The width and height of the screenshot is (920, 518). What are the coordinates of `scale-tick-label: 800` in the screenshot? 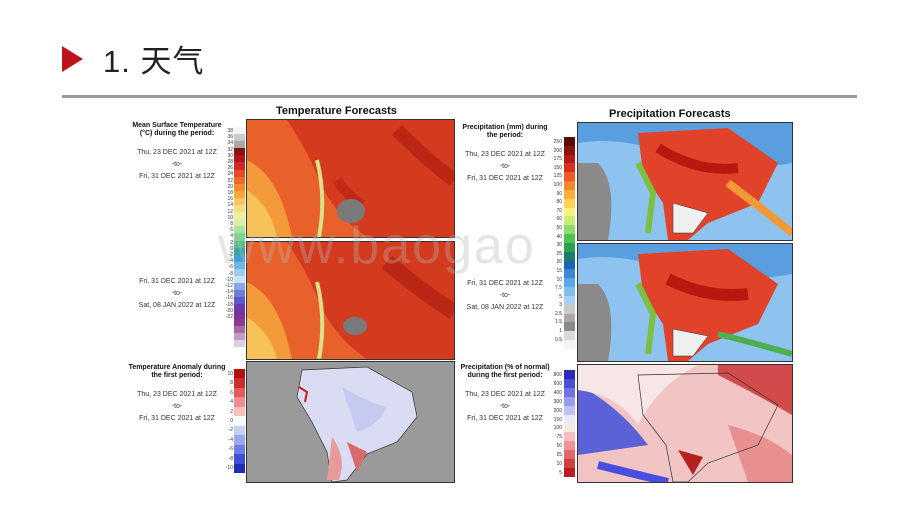 It's located at (557, 375).